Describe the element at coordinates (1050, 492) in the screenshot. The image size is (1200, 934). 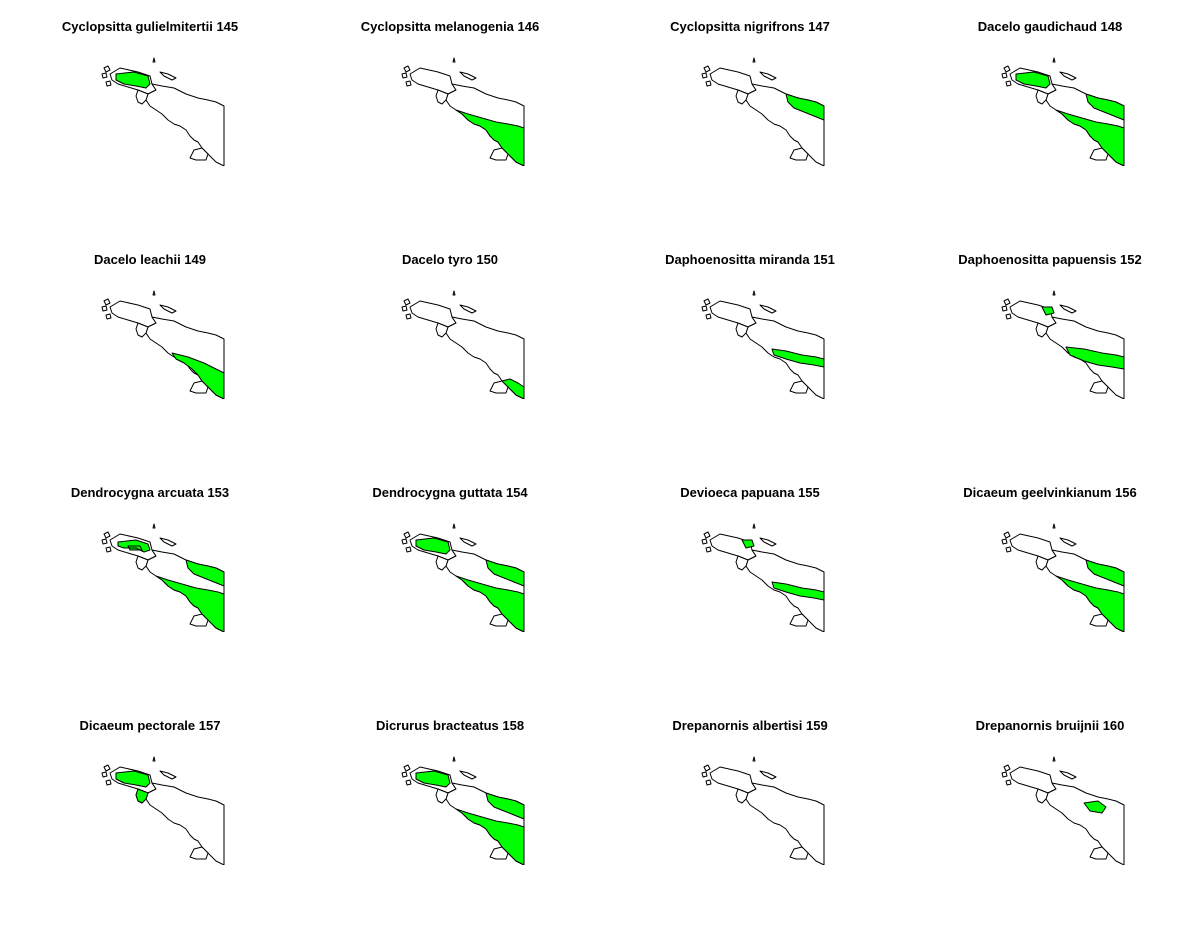
I see `panel-title: Dicaeum geelvinkianum 156` at that location.